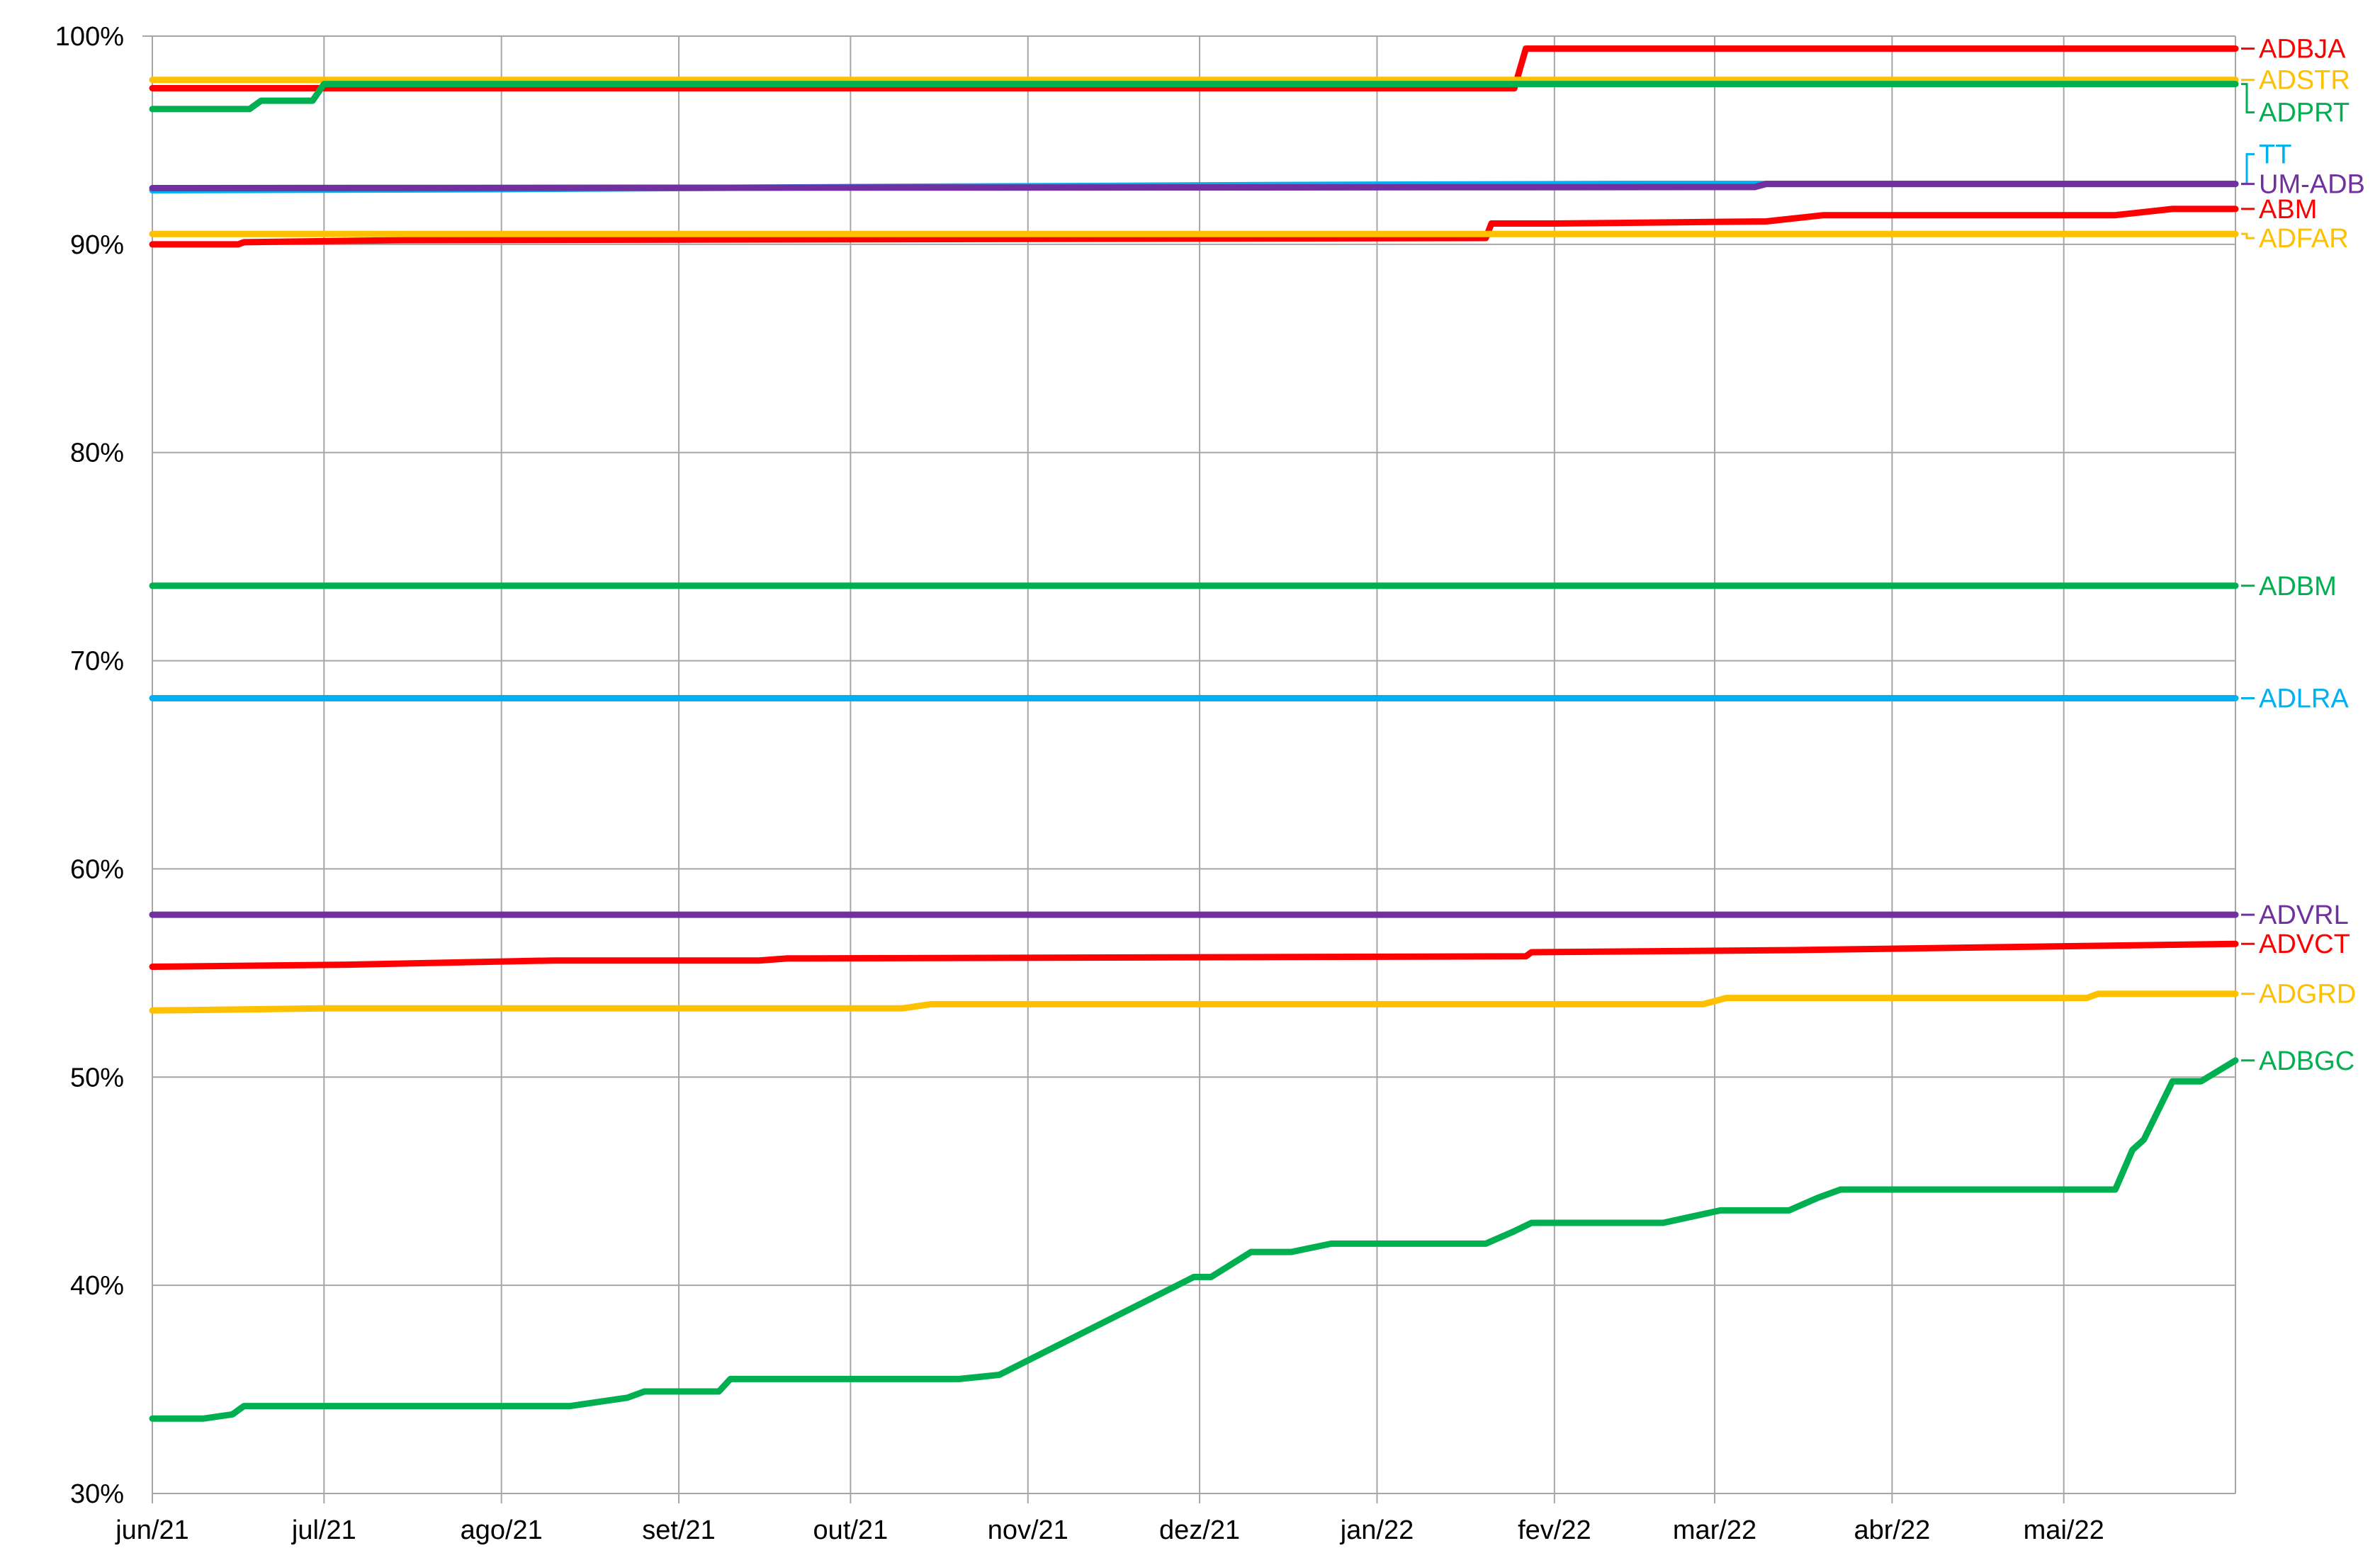 The height and width of the screenshot is (1553, 2380). I want to click on series-line-abm, so click(1194, 226).